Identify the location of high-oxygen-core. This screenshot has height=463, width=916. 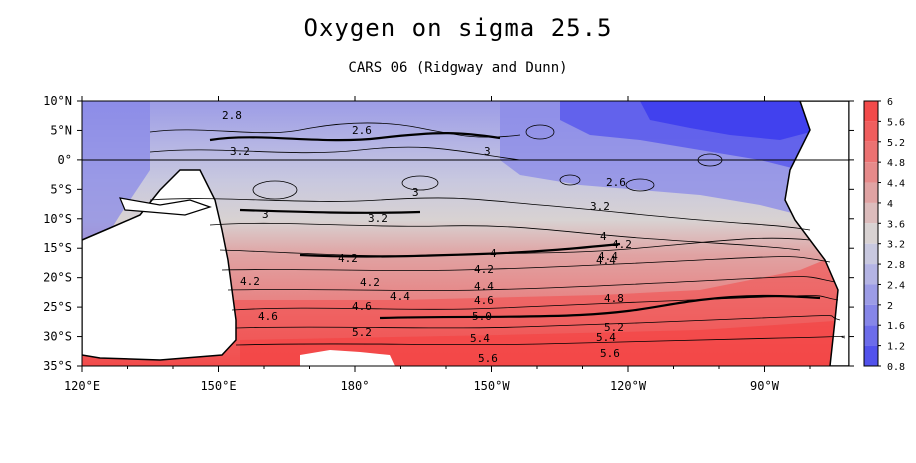
(544, 343).